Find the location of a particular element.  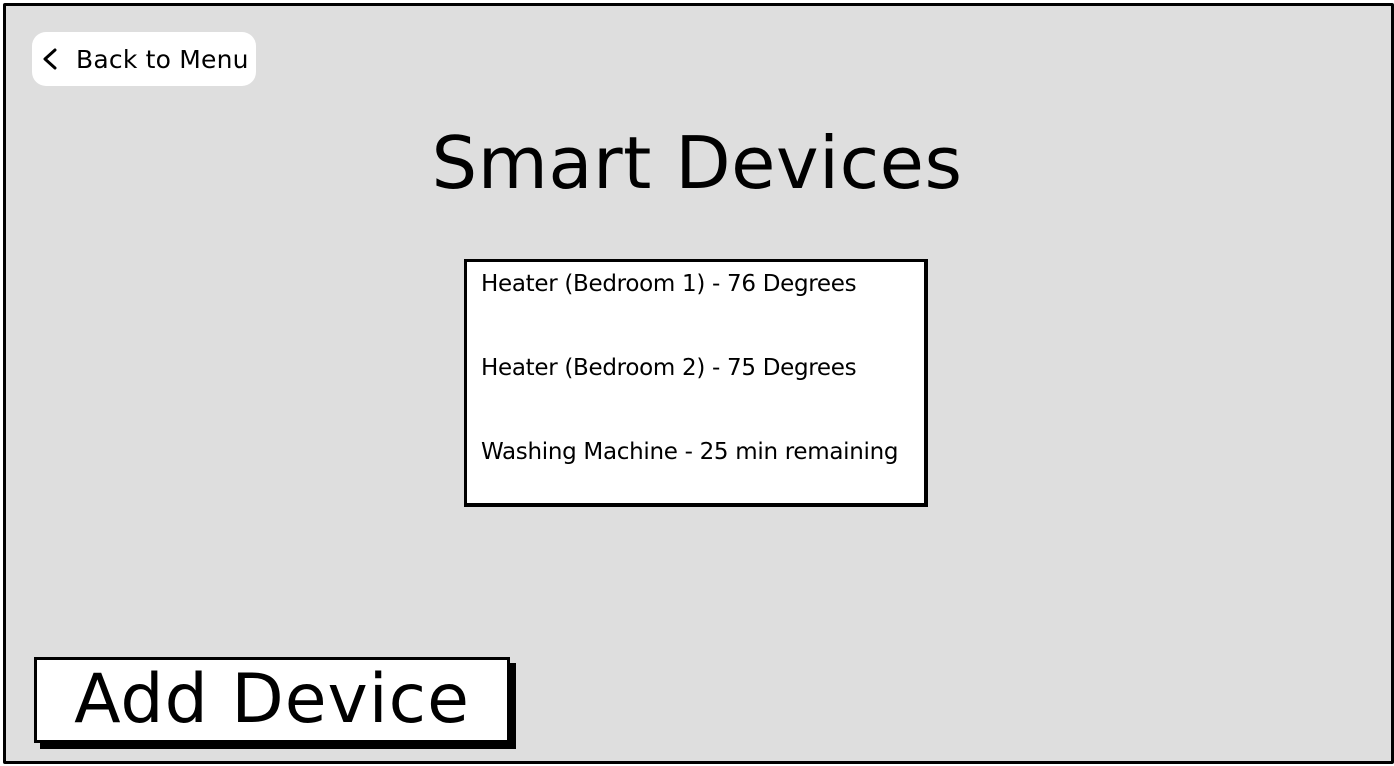

add-device-label: Add Device is located at coordinates (272, 699).